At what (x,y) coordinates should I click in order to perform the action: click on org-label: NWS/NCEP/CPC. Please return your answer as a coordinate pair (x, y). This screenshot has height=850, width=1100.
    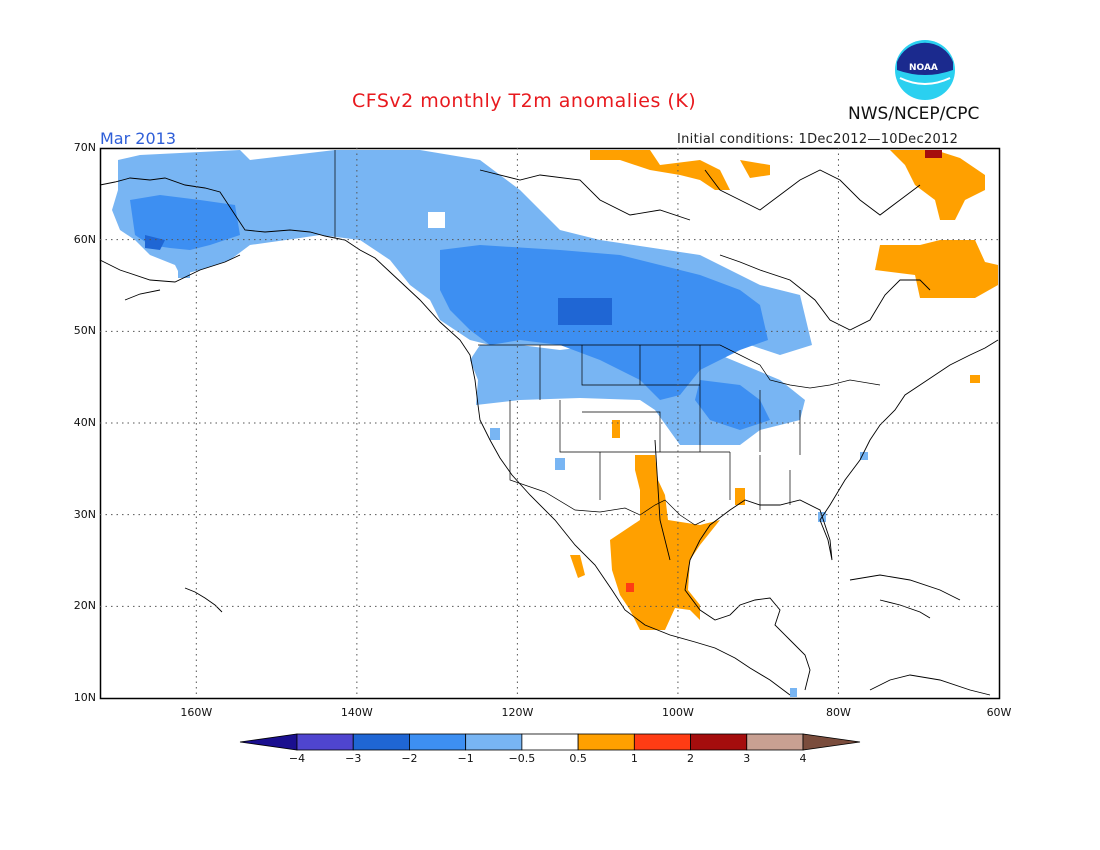
    Looking at the image, I should click on (914, 114).